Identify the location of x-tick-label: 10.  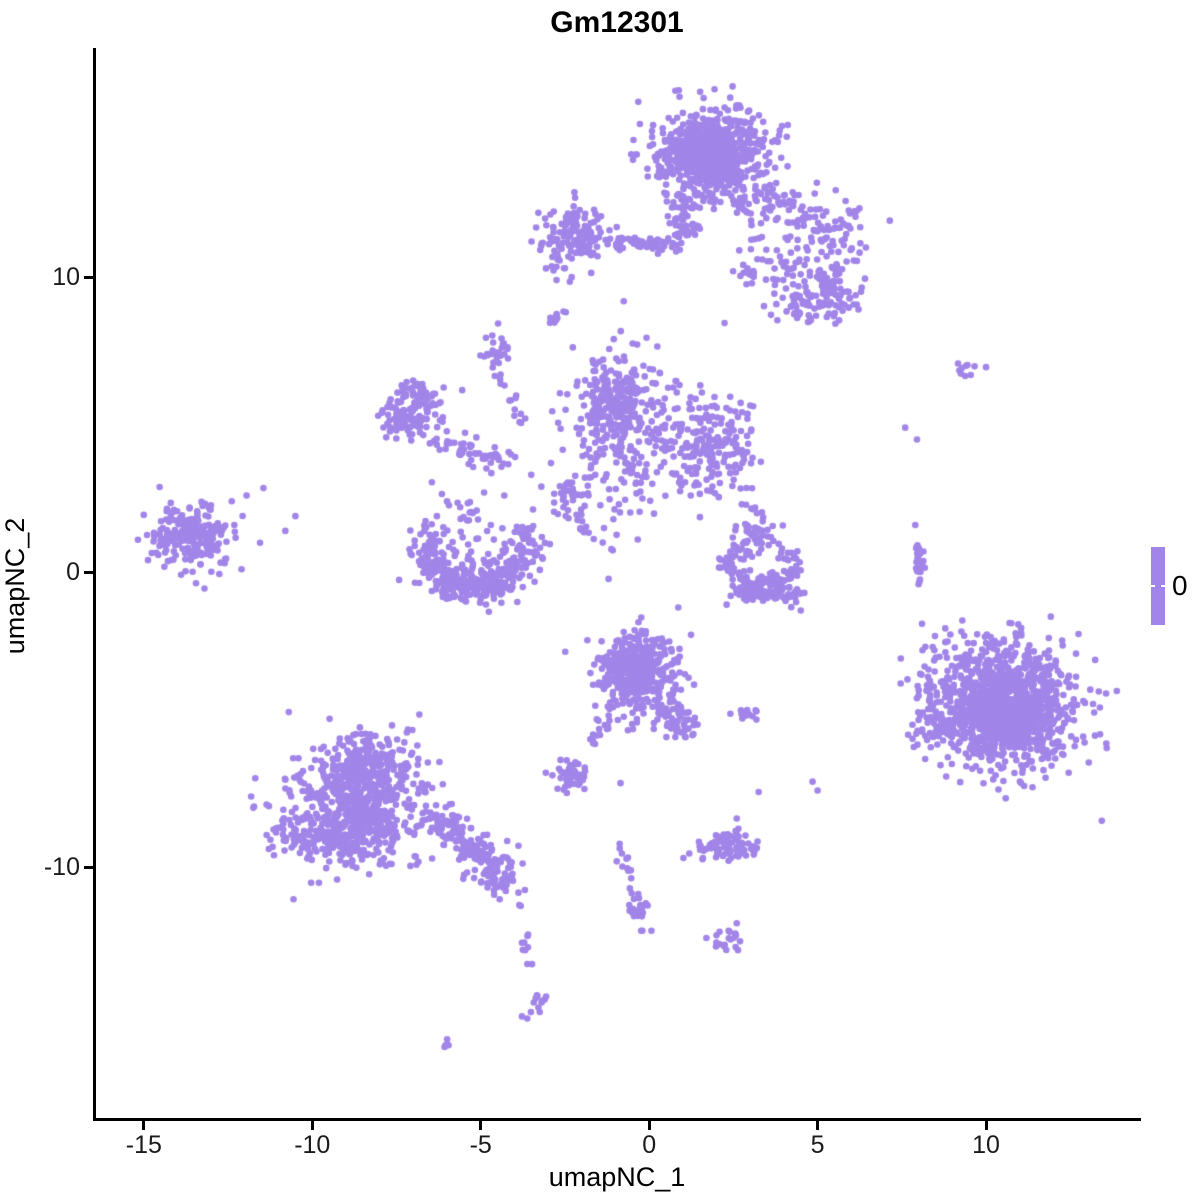
(986, 1145).